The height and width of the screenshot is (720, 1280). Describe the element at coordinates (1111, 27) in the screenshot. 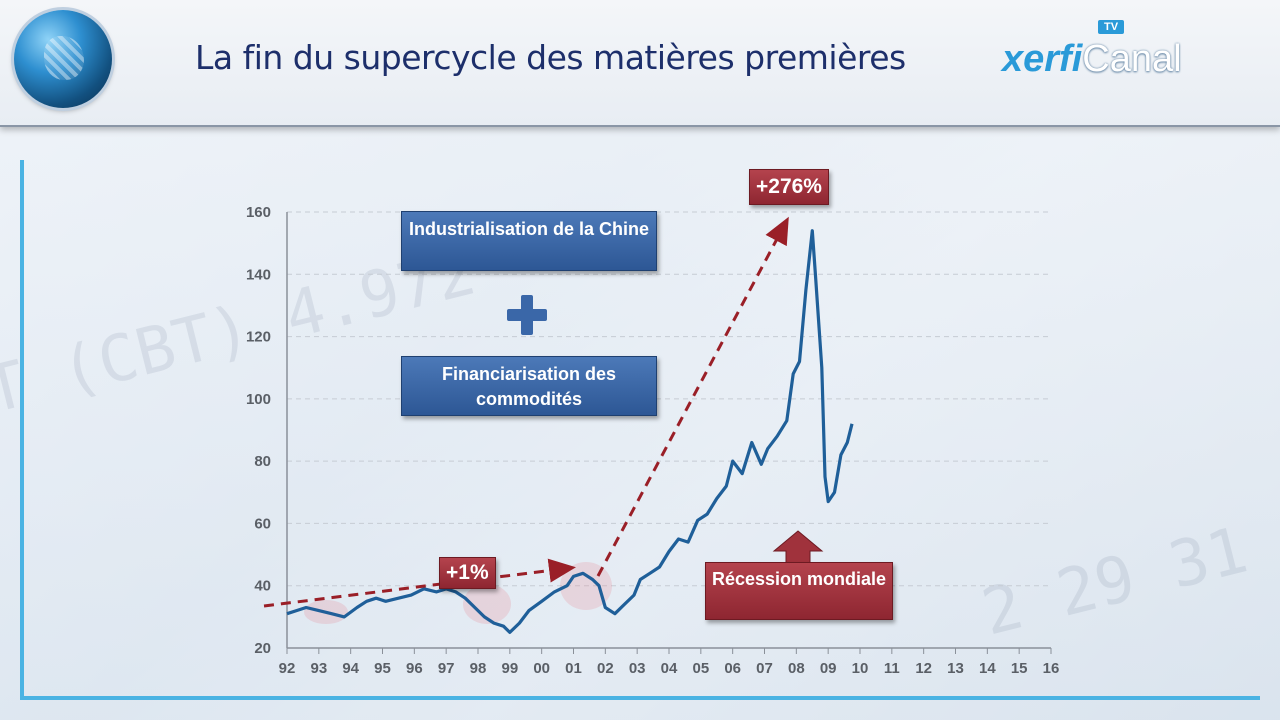

I see `logo-badge: TV` at that location.